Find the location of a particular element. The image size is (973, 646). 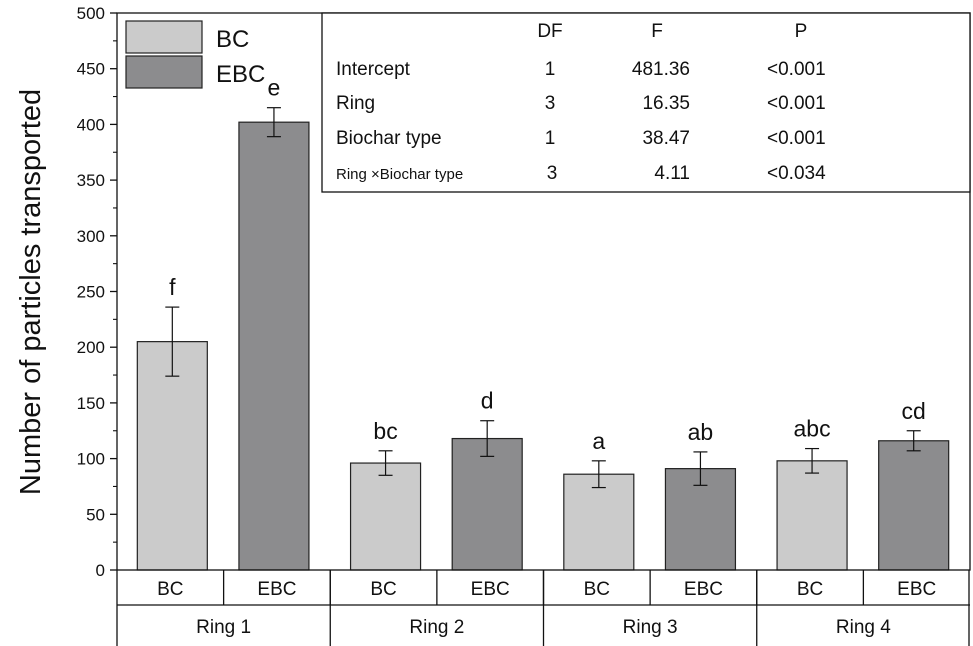

table-cell: Biochar type is located at coordinates (389, 138).